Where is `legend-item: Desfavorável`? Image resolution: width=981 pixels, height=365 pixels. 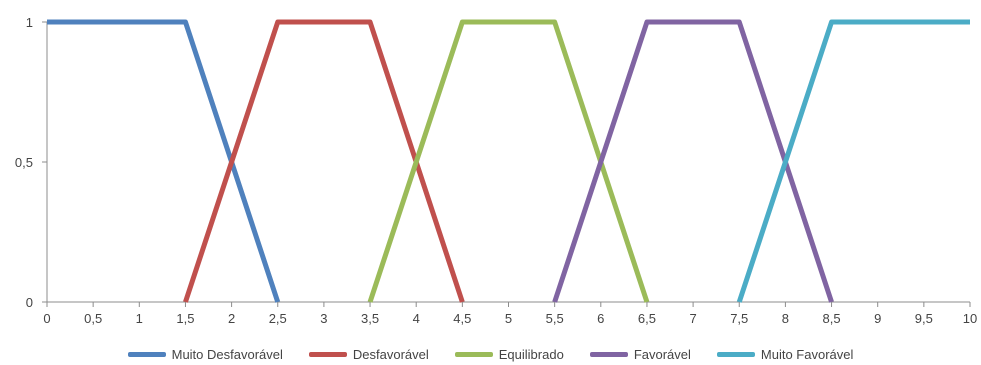
legend-item: Desfavorável is located at coordinates (368, 354).